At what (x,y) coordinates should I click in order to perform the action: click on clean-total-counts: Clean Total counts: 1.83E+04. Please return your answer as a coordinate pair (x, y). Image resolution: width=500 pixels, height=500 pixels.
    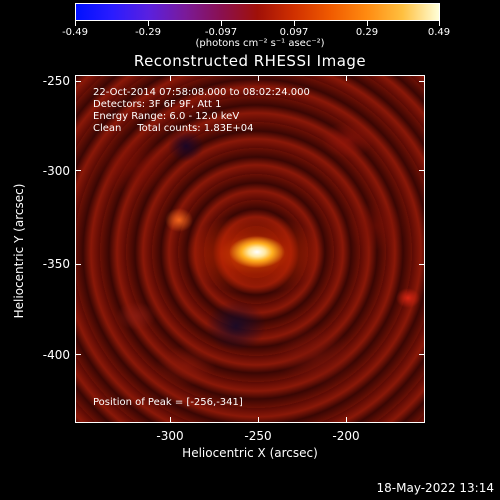
    Looking at the image, I should click on (173, 128).